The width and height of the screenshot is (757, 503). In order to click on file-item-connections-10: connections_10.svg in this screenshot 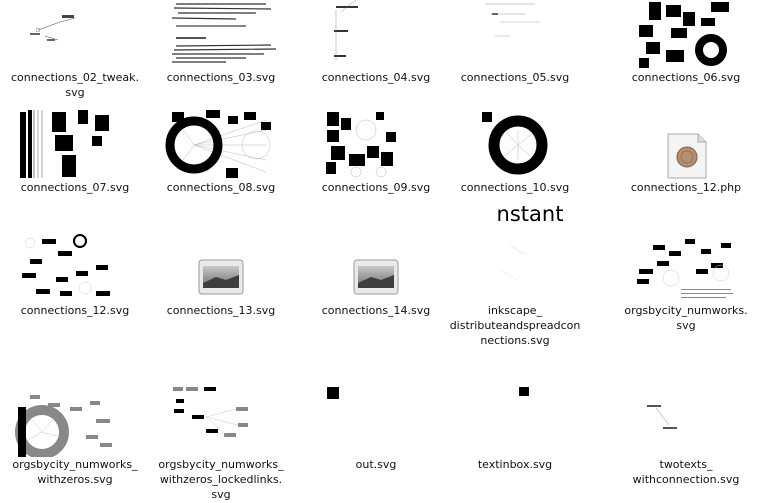, I will do `click(515, 155)`.